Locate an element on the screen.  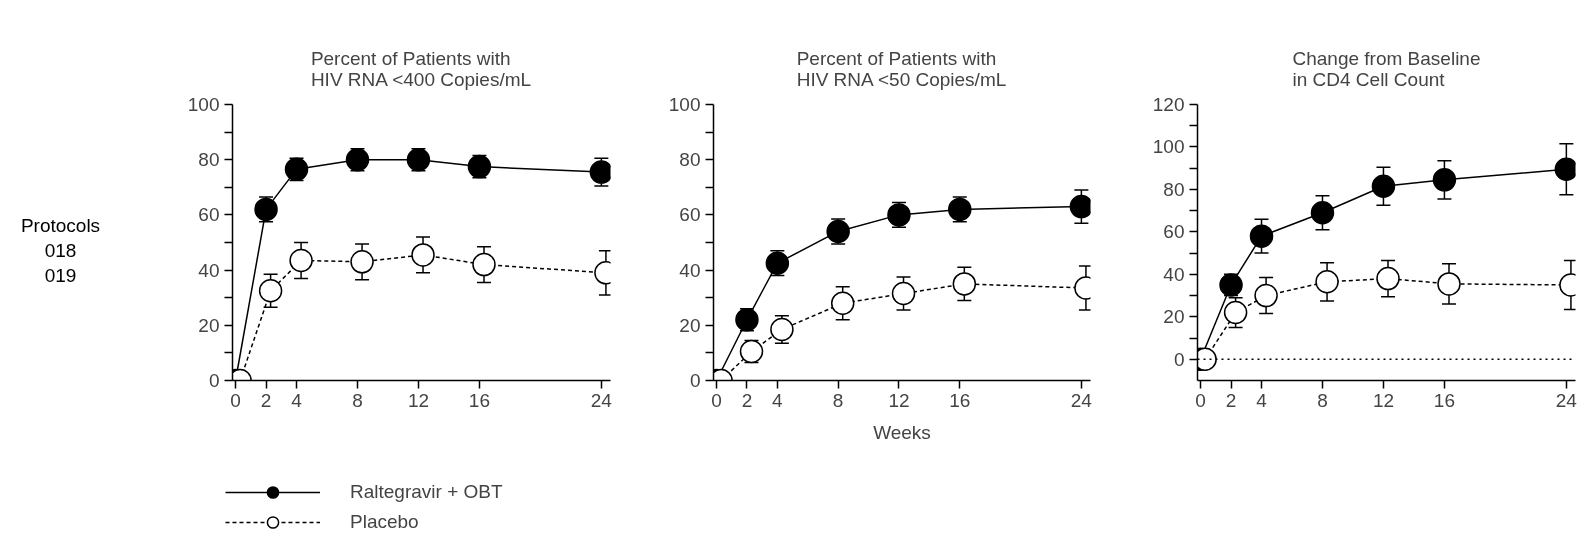
y-tick-label: 120 is located at coordinates (1168, 104).